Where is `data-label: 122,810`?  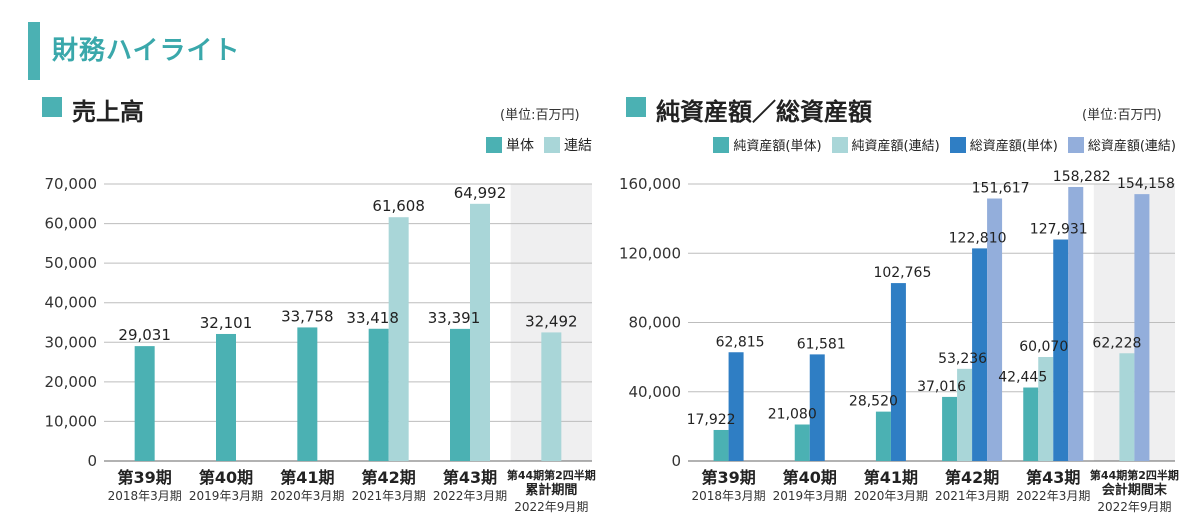
data-label: 122,810 is located at coordinates (978, 238).